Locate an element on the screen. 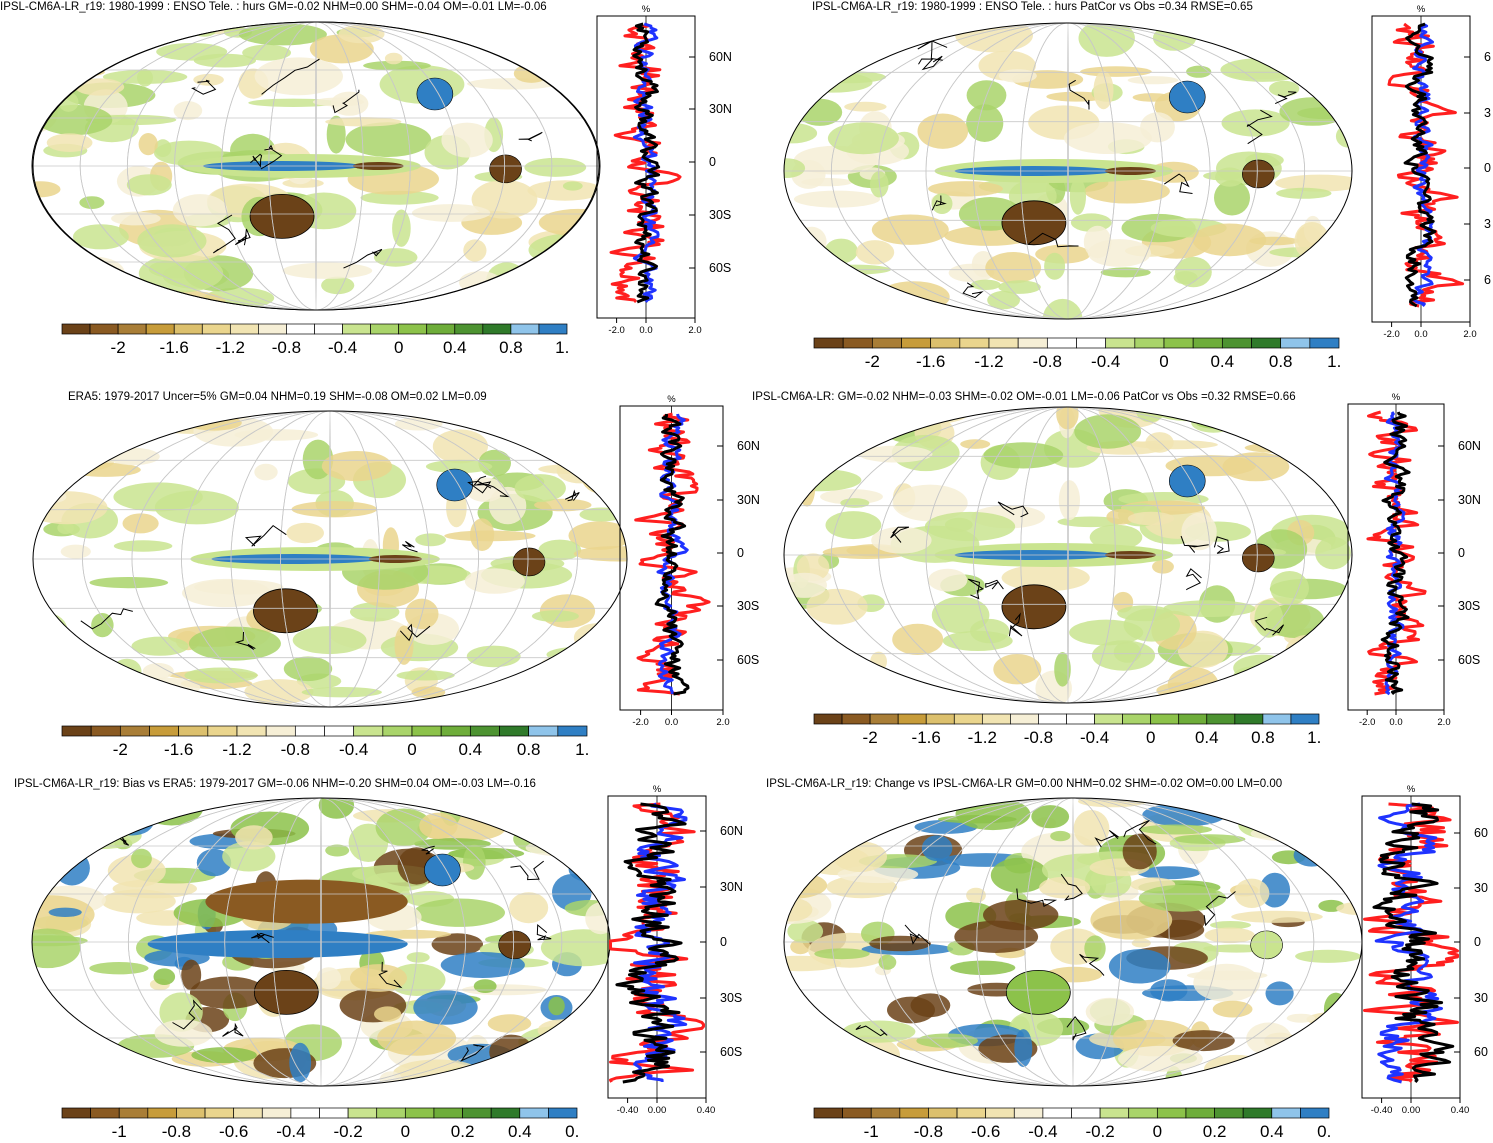 Image resolution: width=1493 pixels, height=1143 pixels. x-tick-label: 0.00 is located at coordinates (1411, 1110).